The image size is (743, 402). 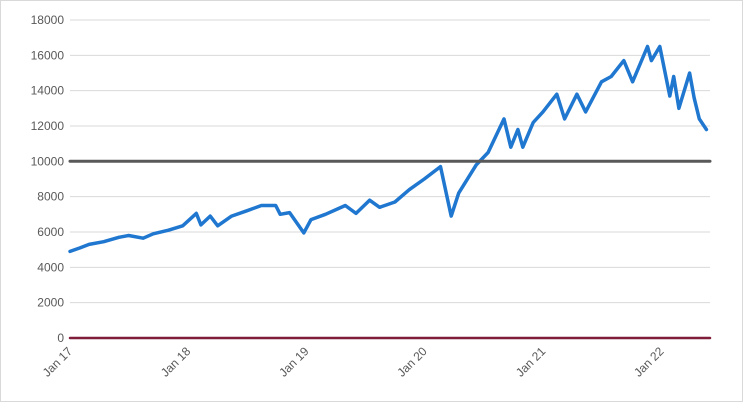 I want to click on x-tick-label: Jan 18, so click(x=176, y=362).